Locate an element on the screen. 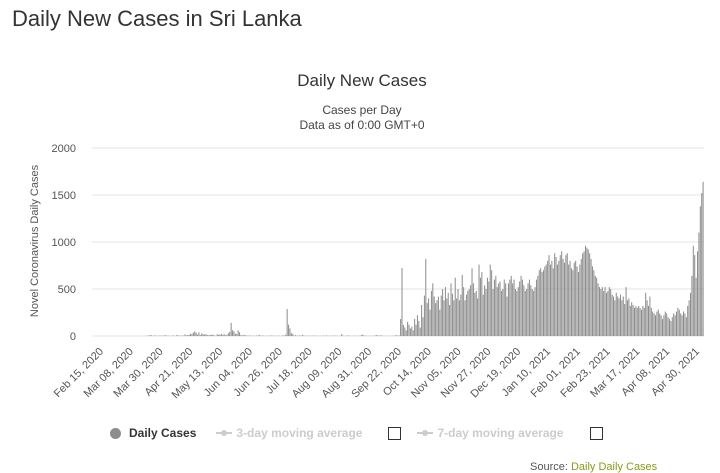 The height and width of the screenshot is (473, 720). source-link: Daily Daily Cases is located at coordinates (614, 467).